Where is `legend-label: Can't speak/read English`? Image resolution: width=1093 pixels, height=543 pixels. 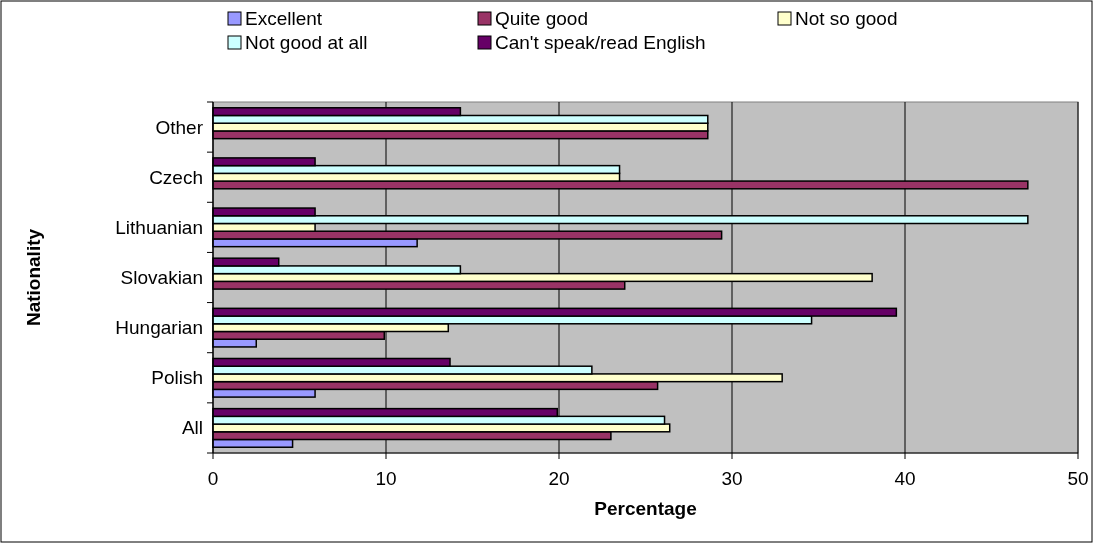
legend-label: Can't speak/read English is located at coordinates (600, 42).